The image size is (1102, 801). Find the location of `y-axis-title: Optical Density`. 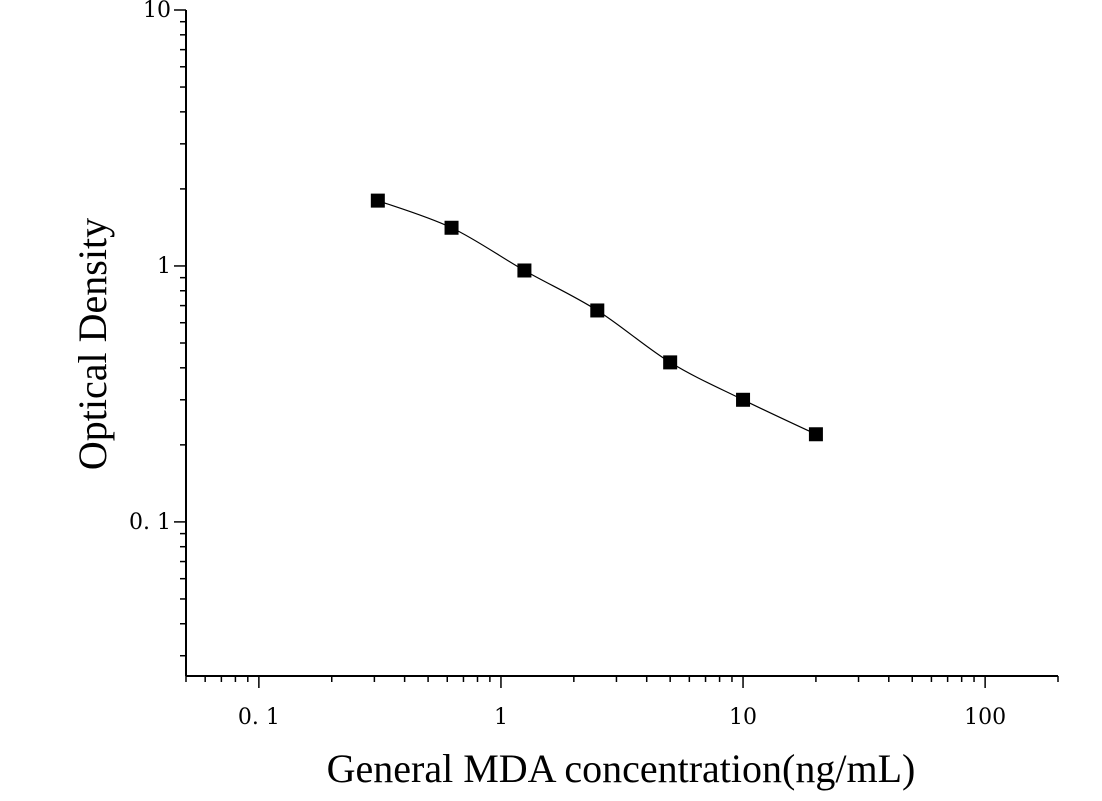

y-axis-title: Optical Density is located at coordinates (92, 344).